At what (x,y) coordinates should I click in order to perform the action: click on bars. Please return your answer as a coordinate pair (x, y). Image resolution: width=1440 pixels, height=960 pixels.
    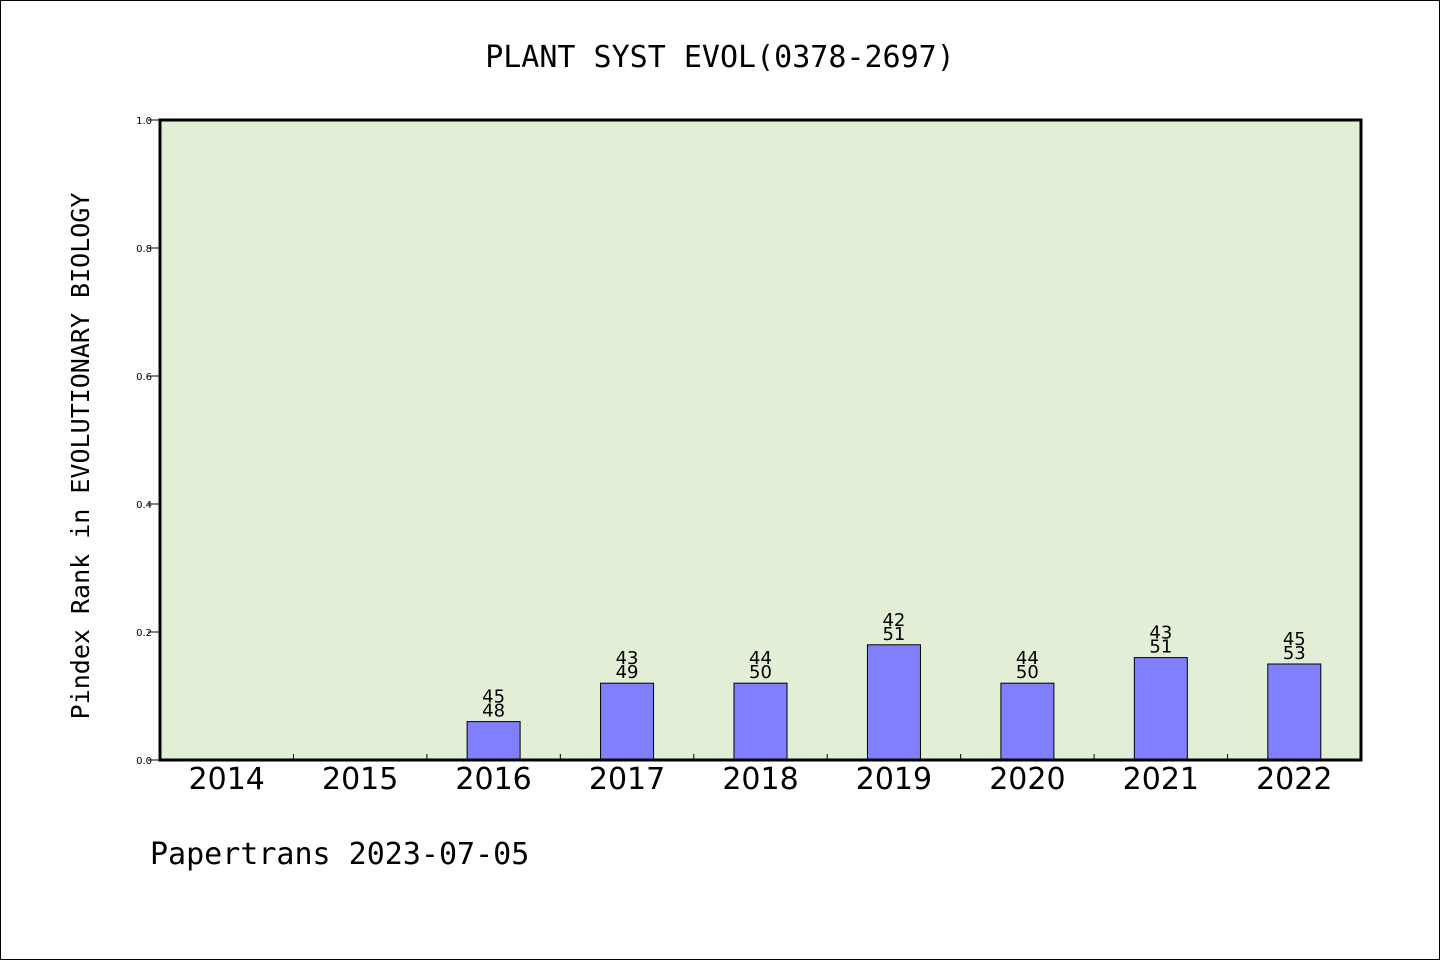
    Looking at the image, I should click on (894, 702).